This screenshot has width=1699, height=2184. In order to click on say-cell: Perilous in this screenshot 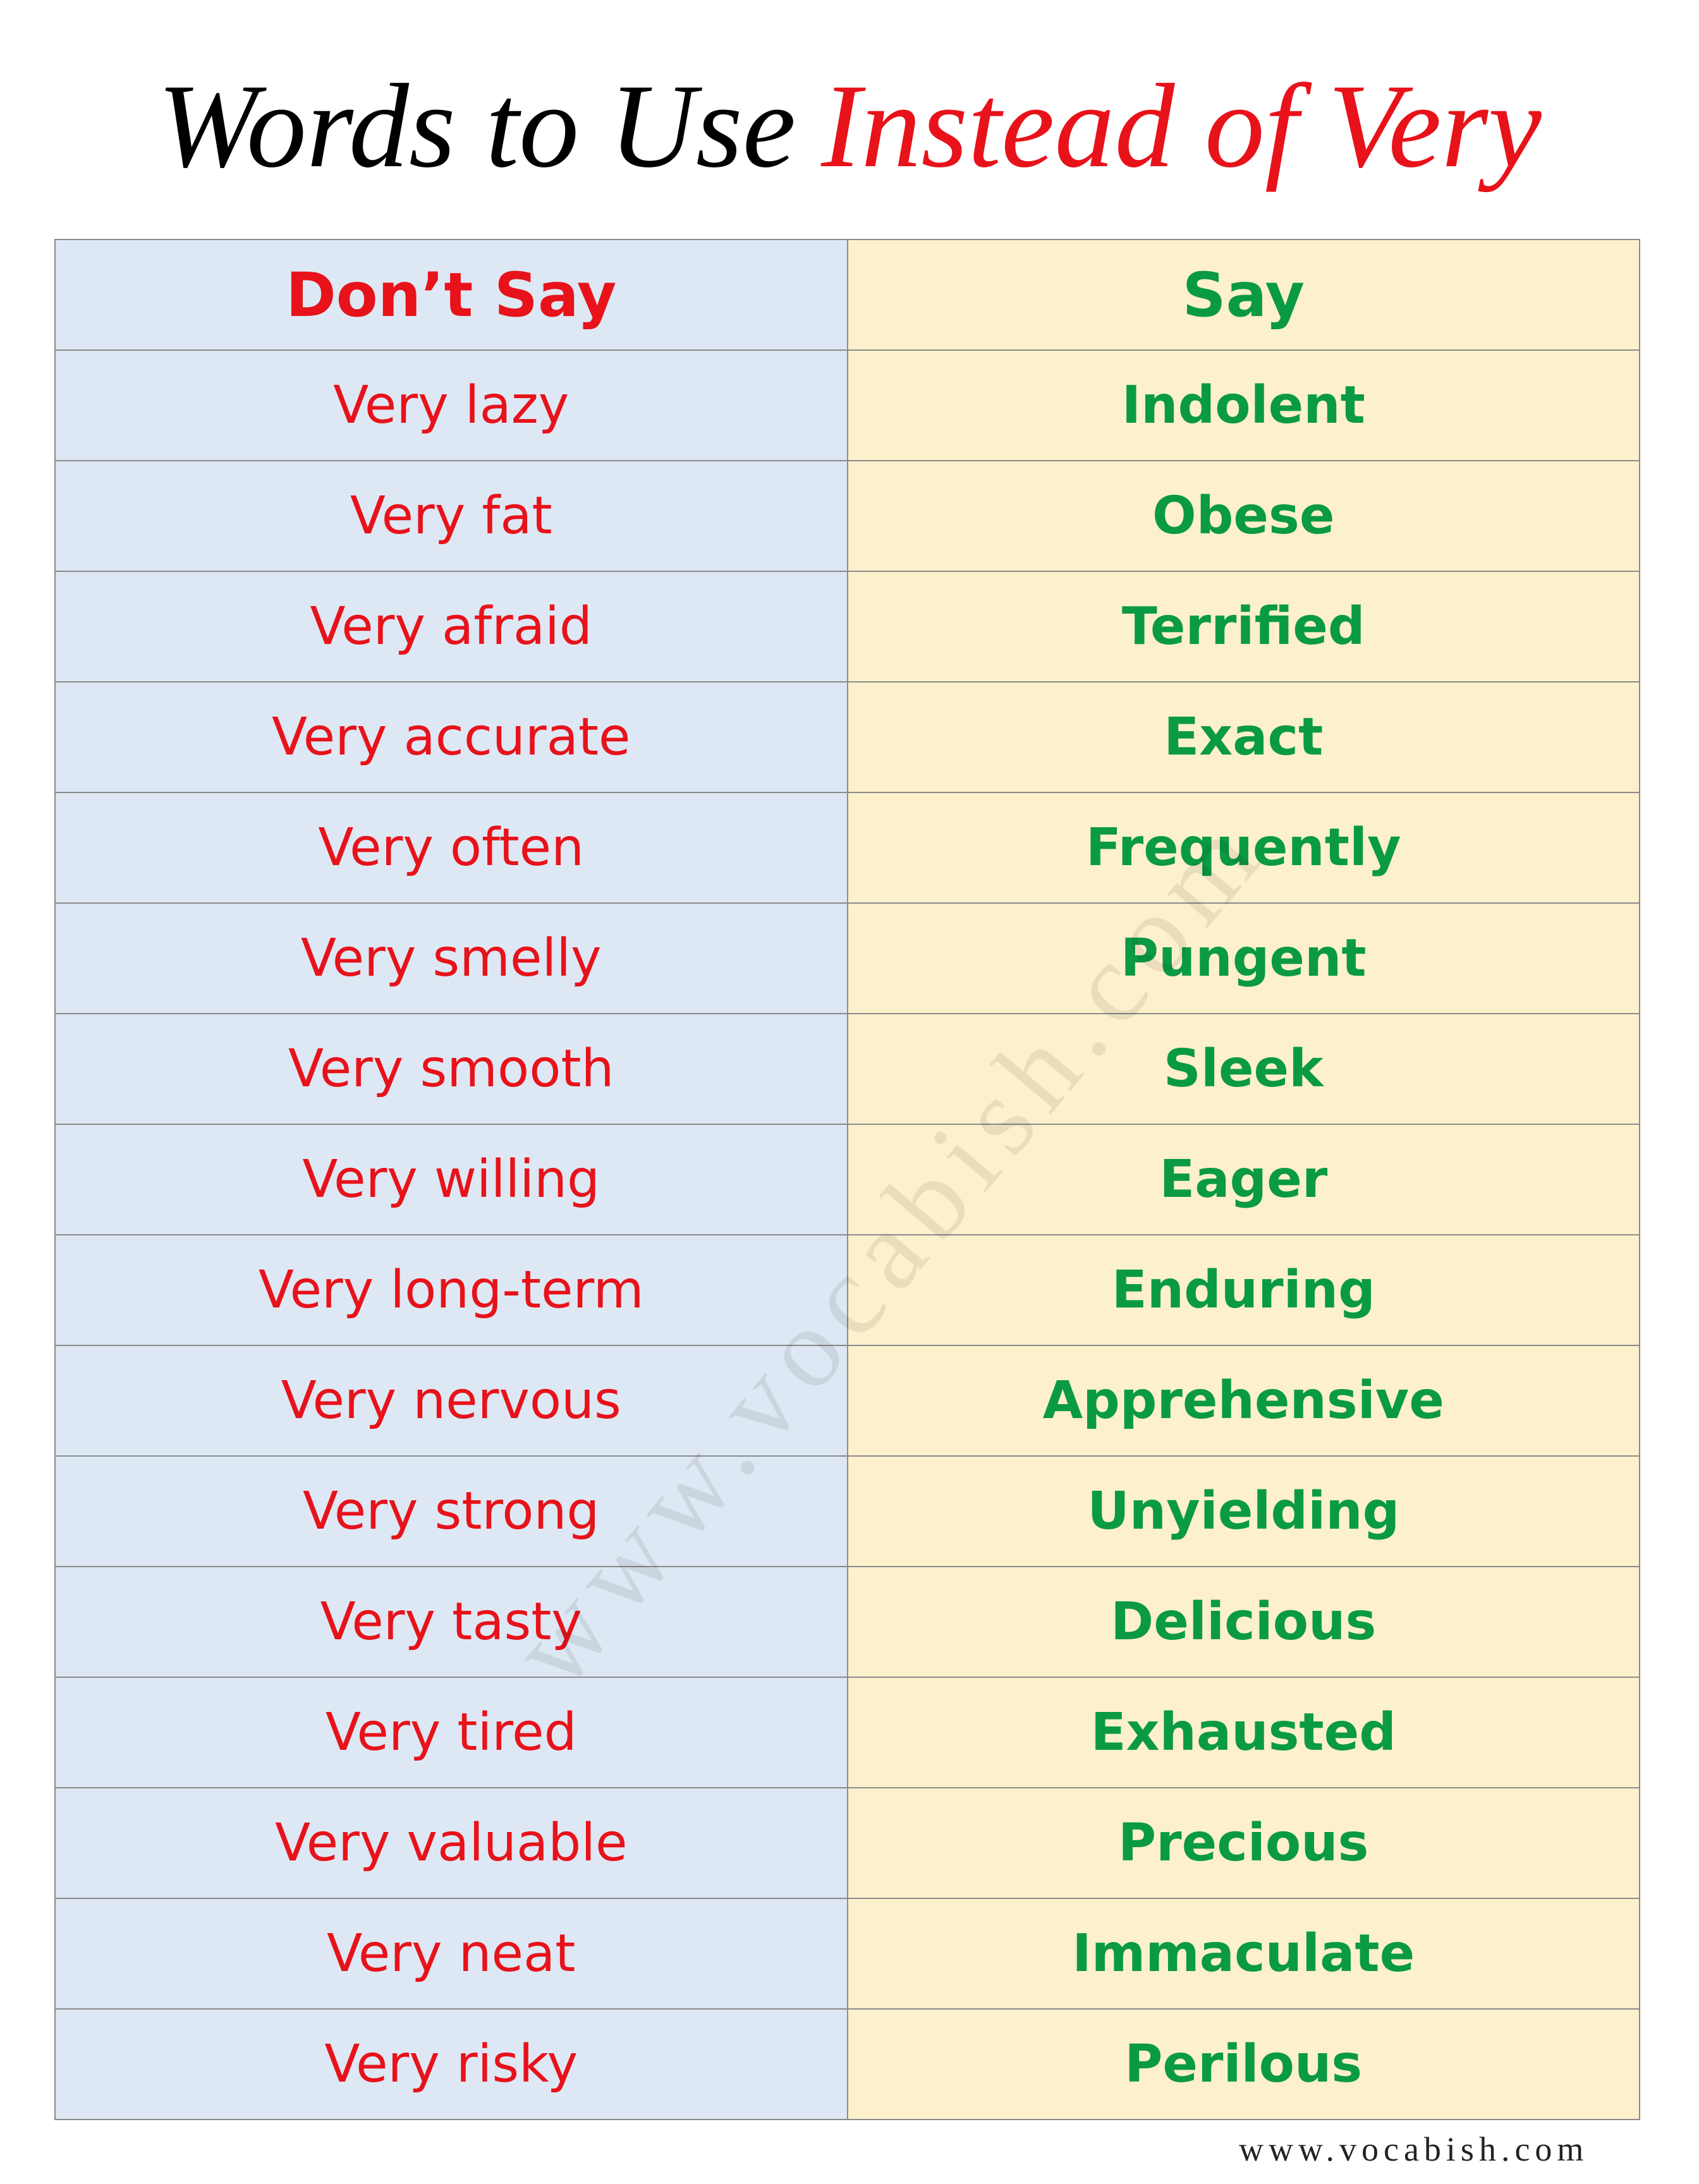, I will do `click(1244, 2065)`.